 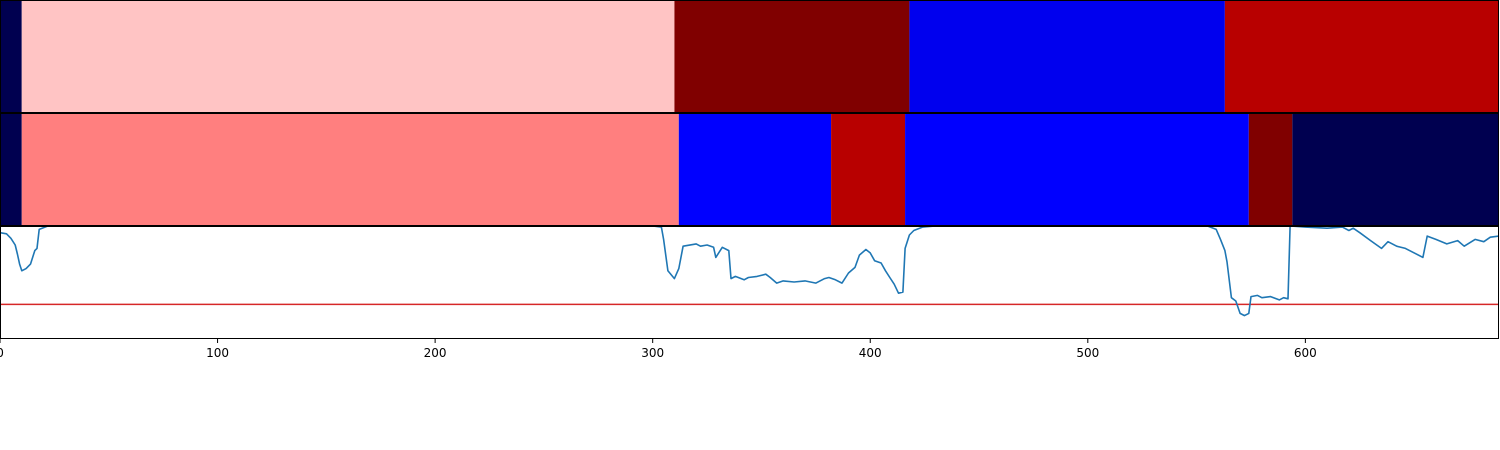 What do you see at coordinates (1305, 353) in the screenshot?
I see `x-tick-label: 600` at bounding box center [1305, 353].